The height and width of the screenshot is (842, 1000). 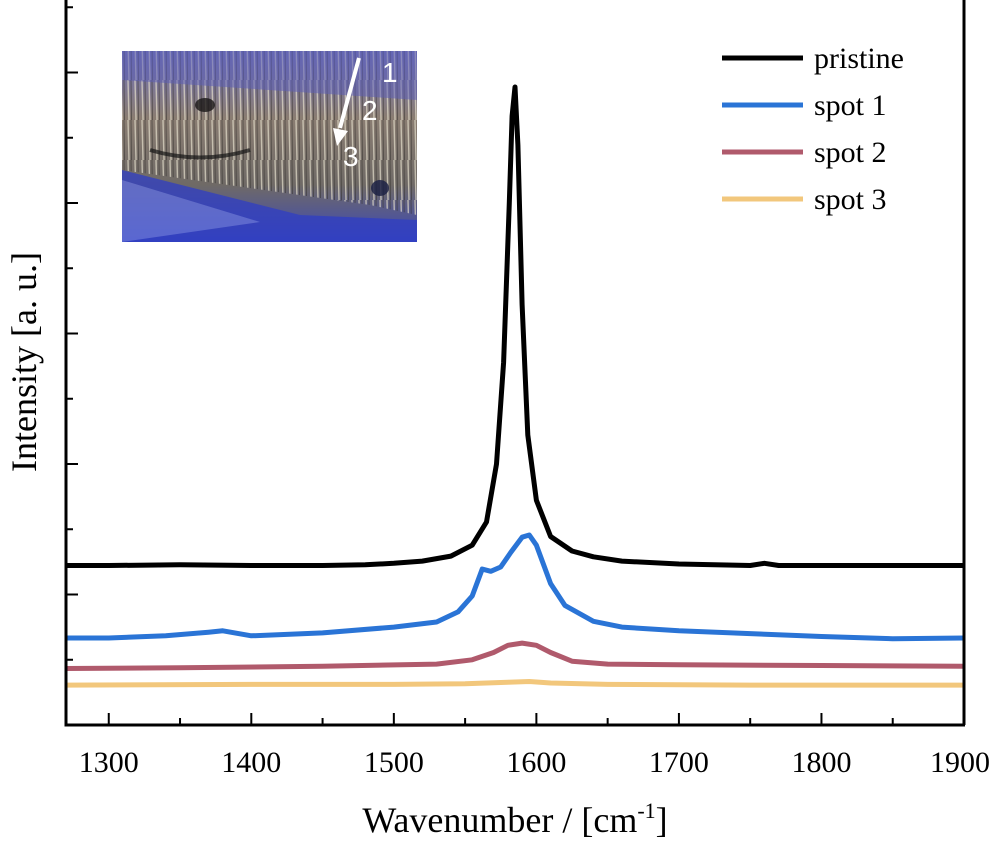 I want to click on x-tick-label: 1700, so click(x=679, y=762).